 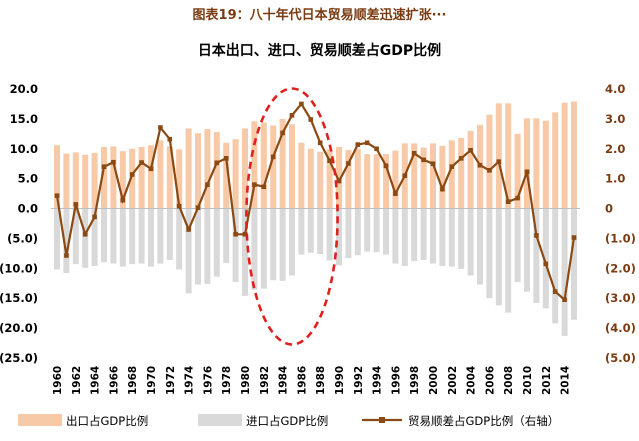 What do you see at coordinates (198, 207) in the screenshot?
I see `balance-point-1975` at bounding box center [198, 207].